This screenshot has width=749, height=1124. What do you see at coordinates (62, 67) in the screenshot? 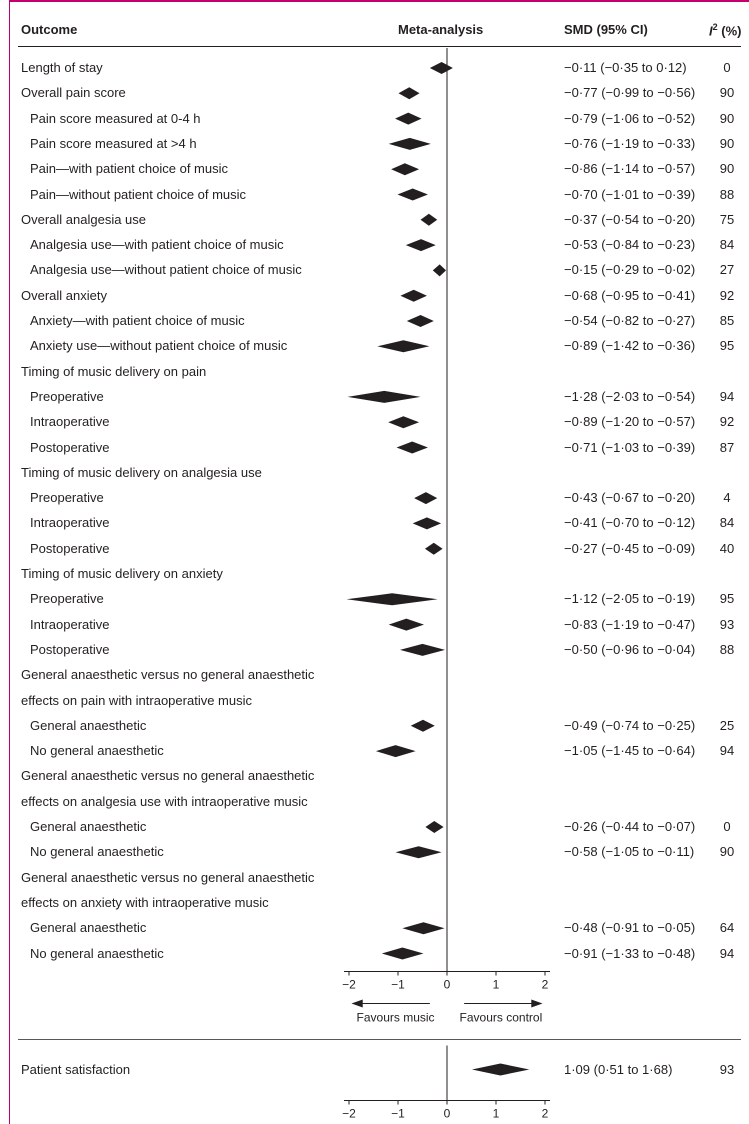
I see `row-label: Length of stay` at bounding box center [62, 67].